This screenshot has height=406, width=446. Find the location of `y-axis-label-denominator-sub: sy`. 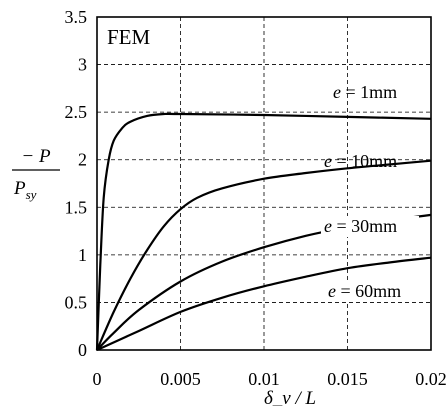

y-axis-label-denominator-sub: sy is located at coordinates (31, 194).